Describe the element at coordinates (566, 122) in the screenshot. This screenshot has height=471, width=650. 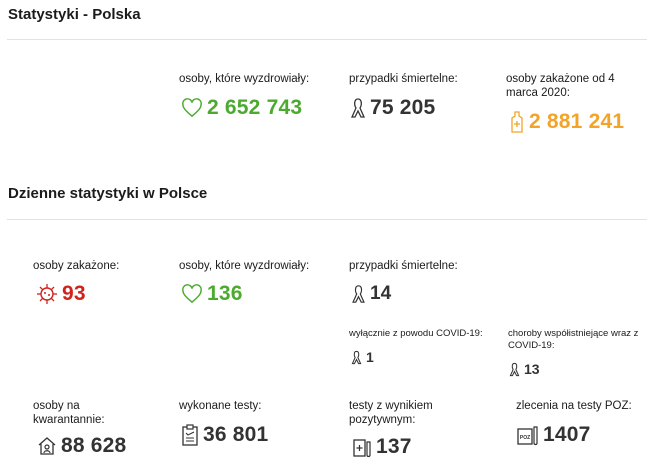
I see `total-infected-value: 2 881 241` at that location.